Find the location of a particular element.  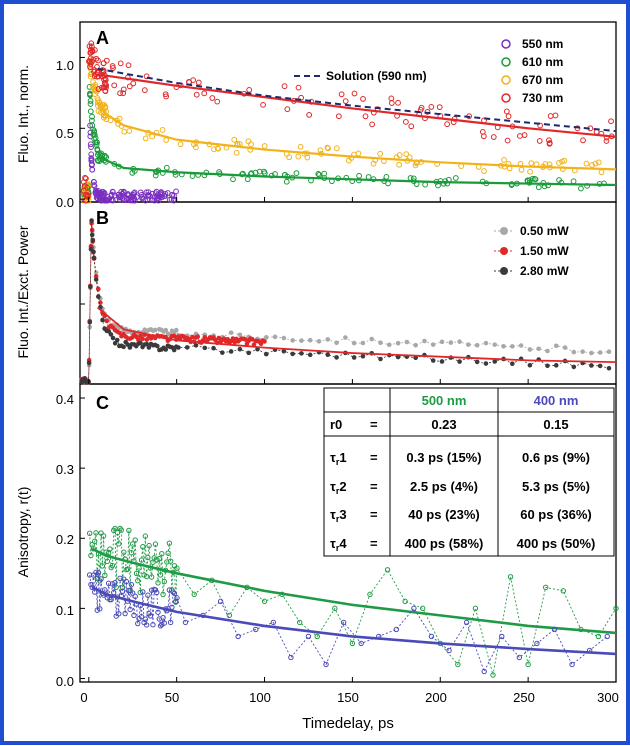

legend-050-label: 0.50 mW is located at coordinates (544, 231).